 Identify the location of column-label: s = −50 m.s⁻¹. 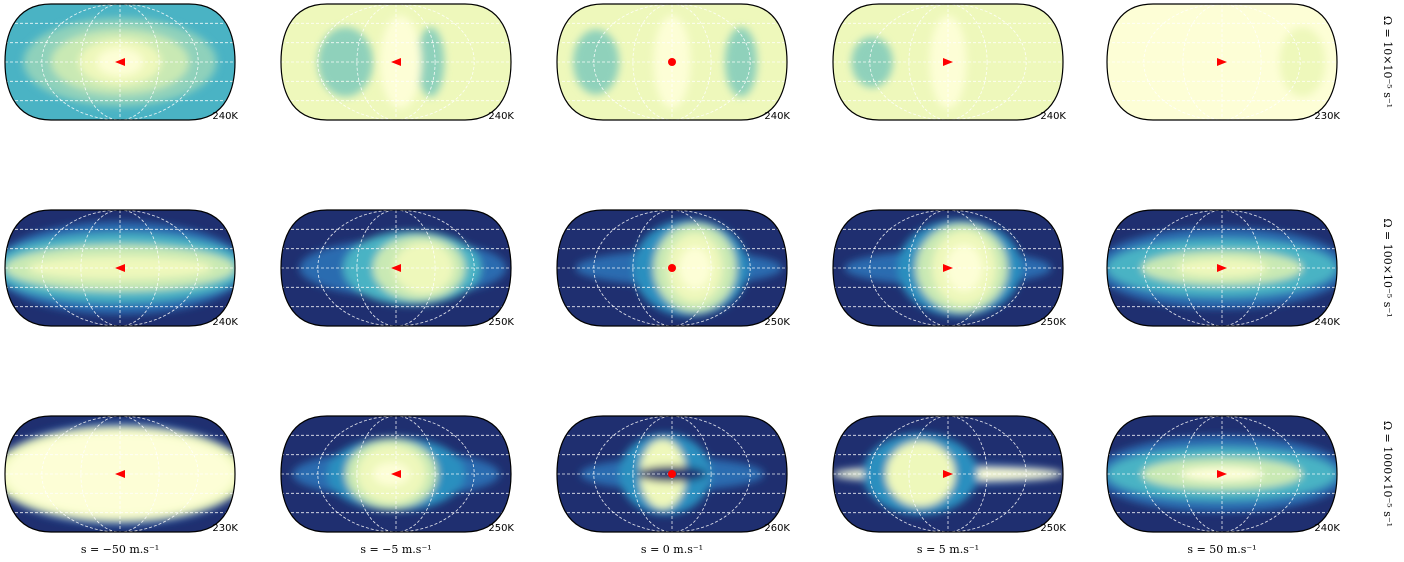
(120, 549).